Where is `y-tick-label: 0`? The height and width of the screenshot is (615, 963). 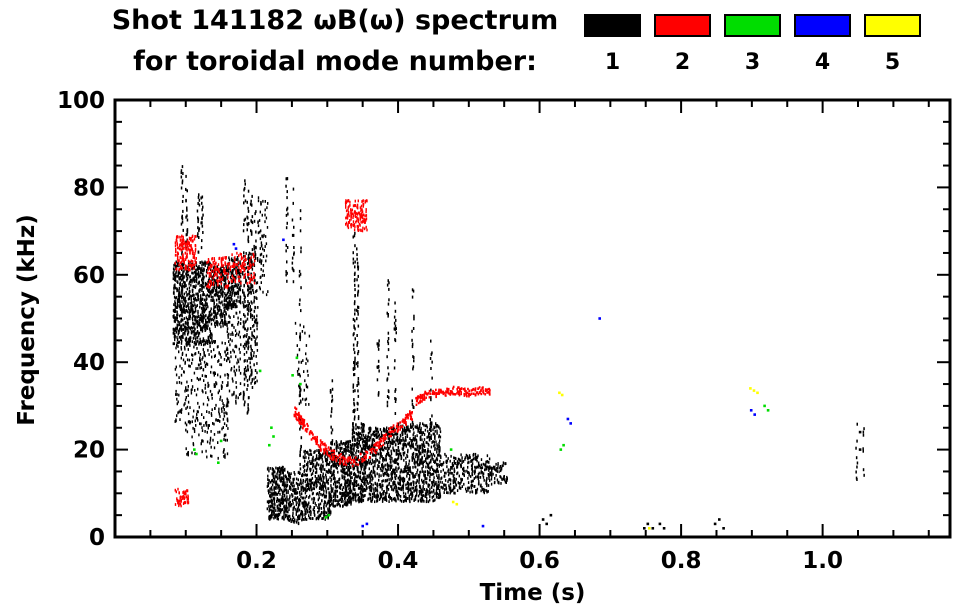 y-tick-label: 0 is located at coordinates (97, 538).